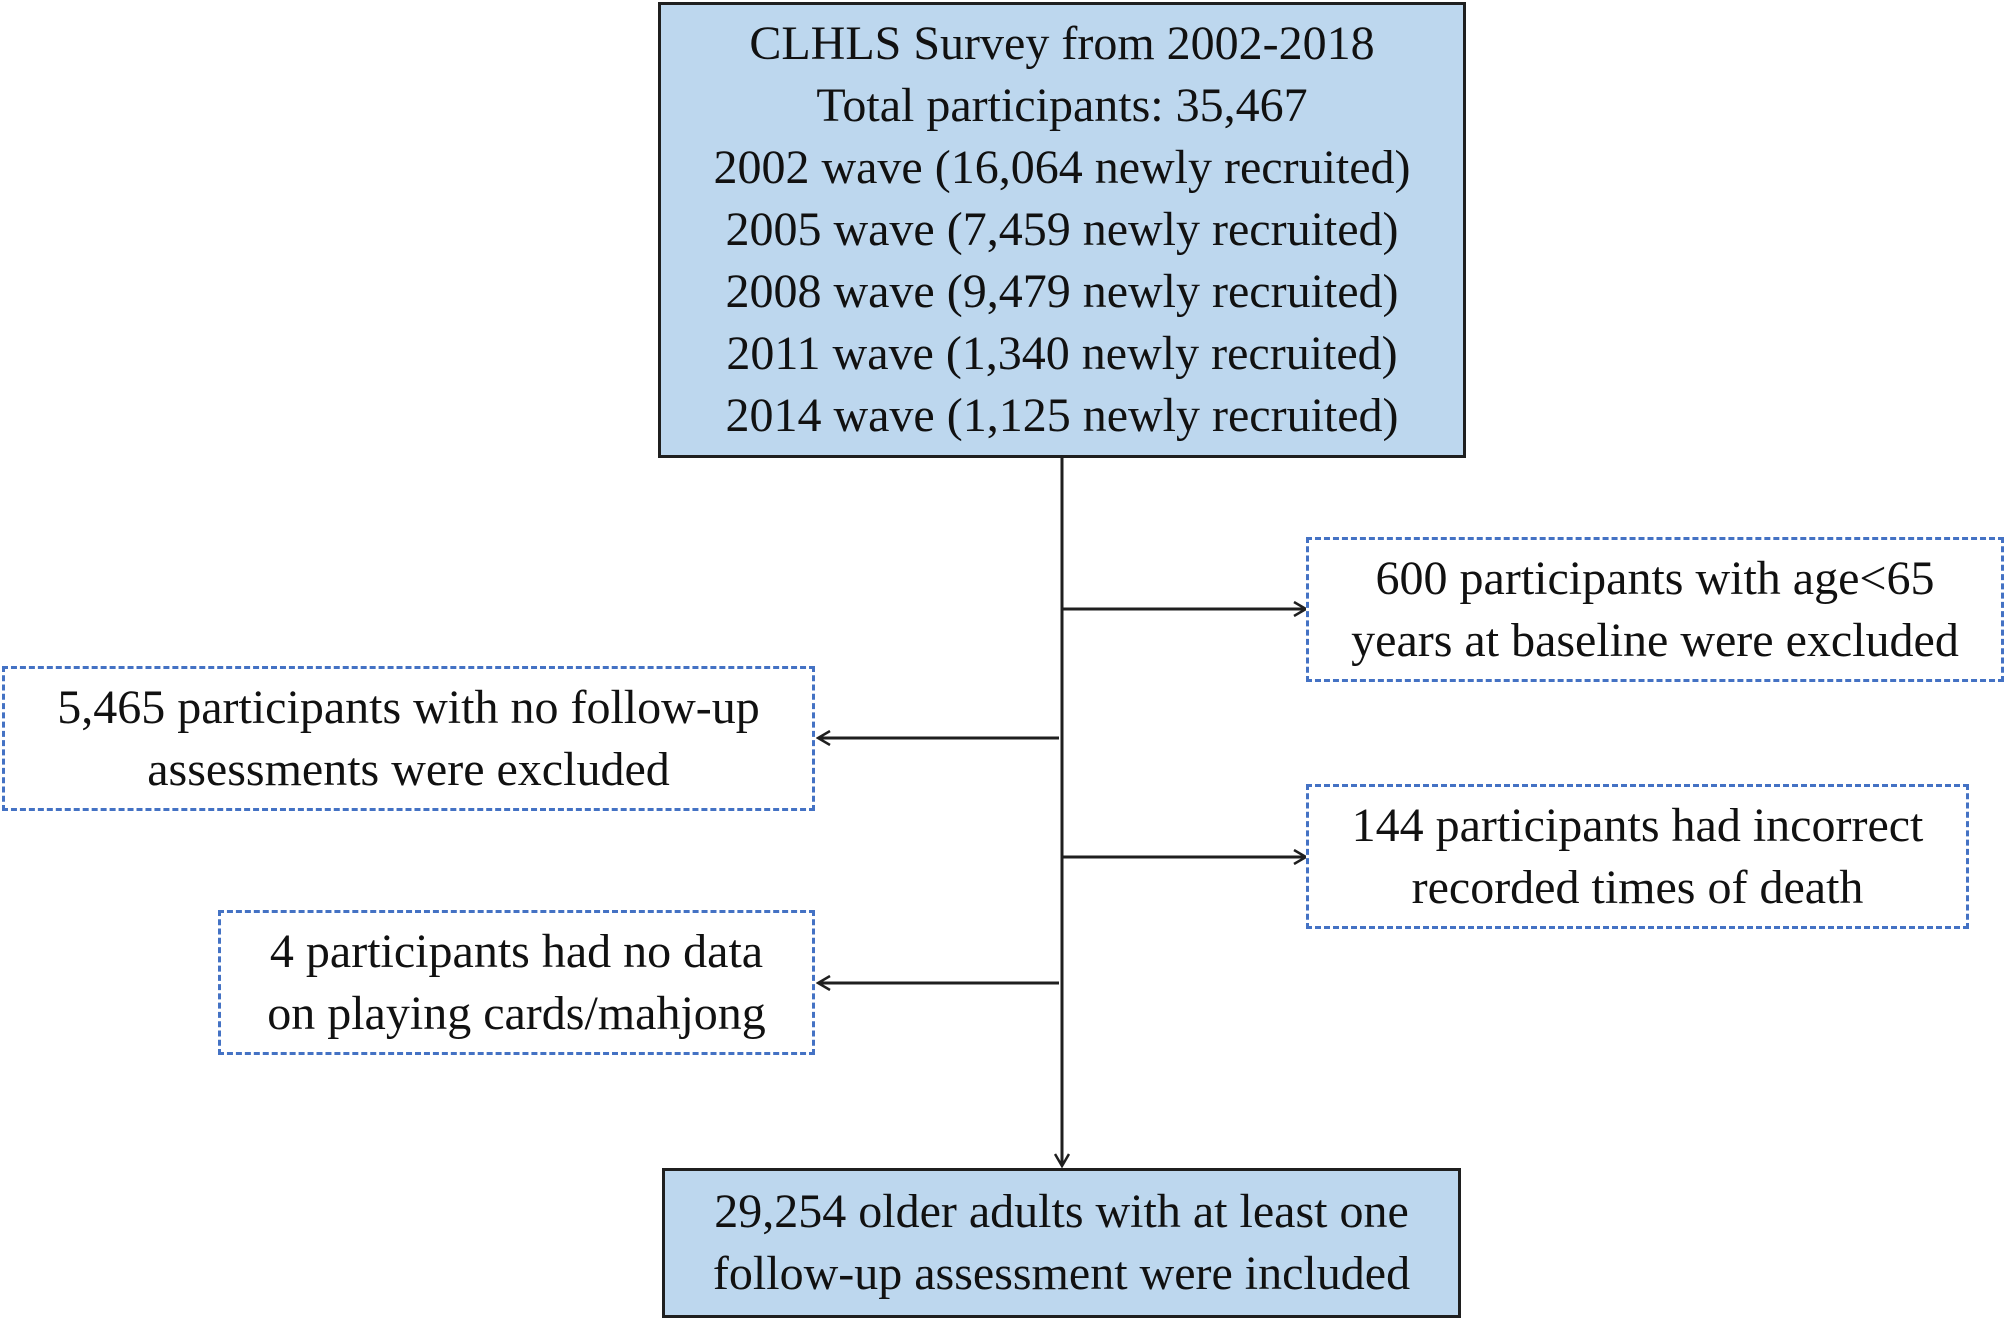 The width and height of the screenshot is (2008, 1320). I want to click on no-cards-line-2: on playing cards/mahjong, so click(516, 1013).